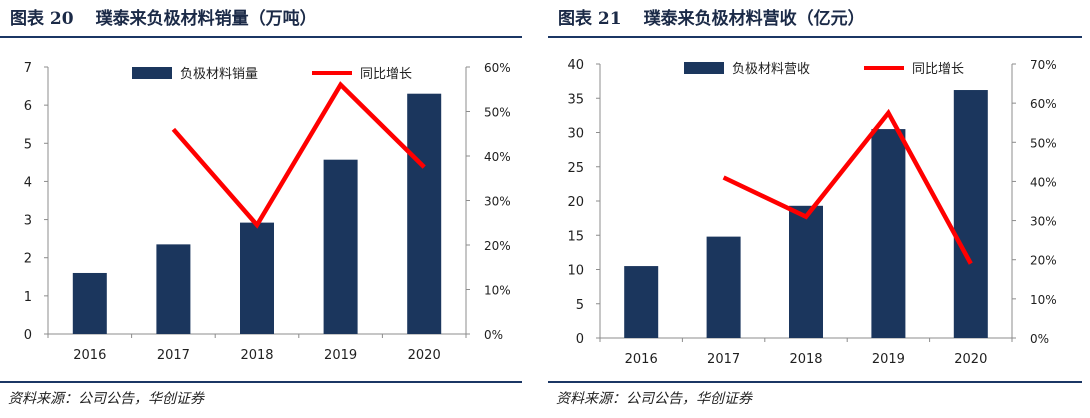  What do you see at coordinates (28, 259) in the screenshot?
I see `y-tick-label: 2` at bounding box center [28, 259].